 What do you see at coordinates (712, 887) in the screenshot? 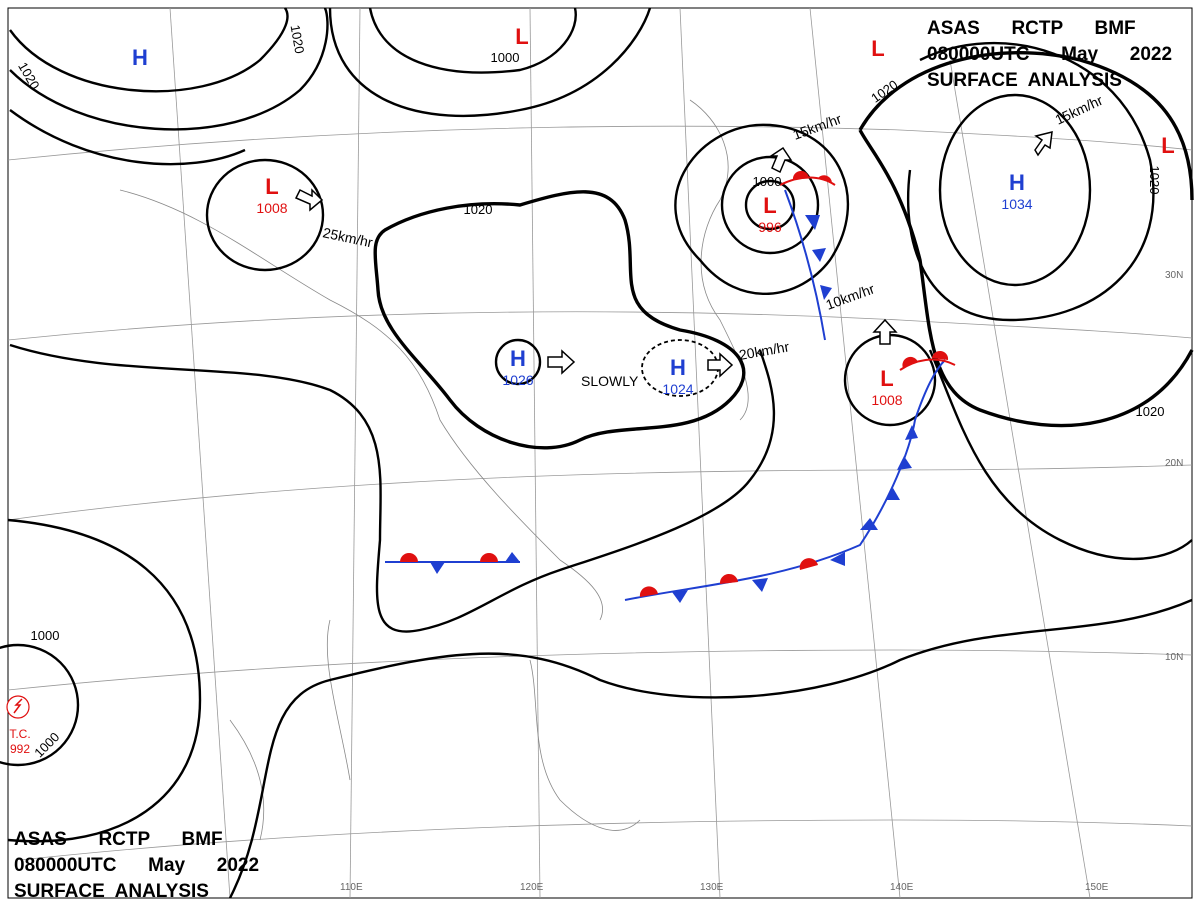
I see `longitude-label: 130E` at bounding box center [712, 887].